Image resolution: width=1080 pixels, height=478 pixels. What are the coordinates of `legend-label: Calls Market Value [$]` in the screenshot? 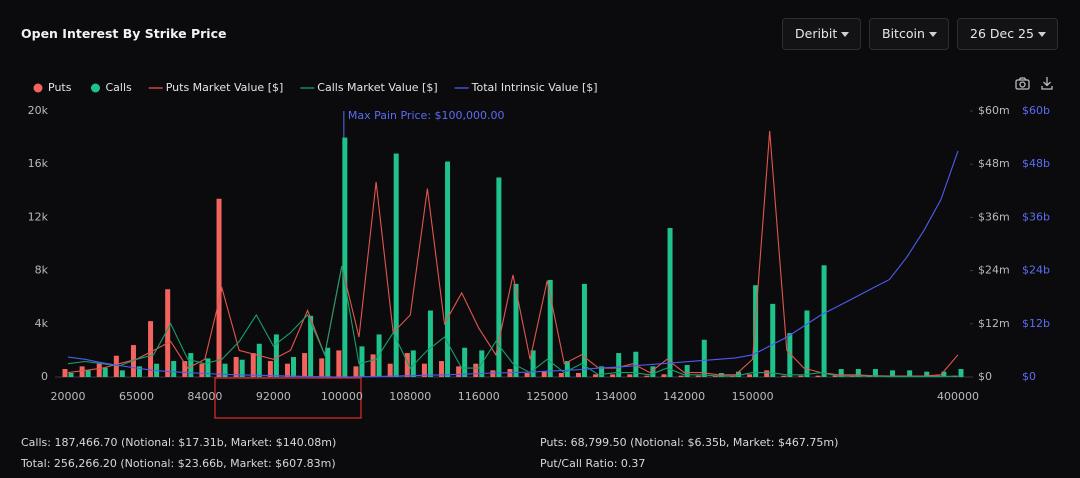 It's located at (377, 87).